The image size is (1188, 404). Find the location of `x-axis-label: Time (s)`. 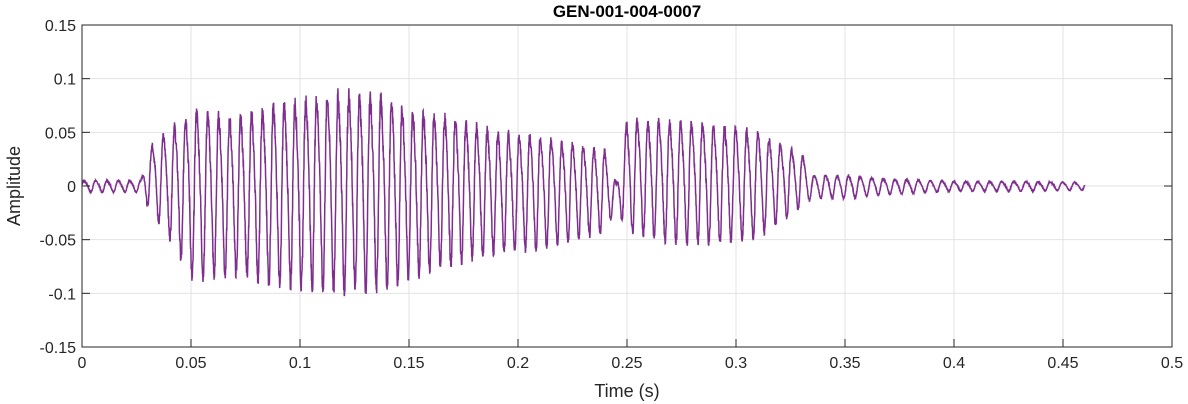

x-axis-label: Time (s) is located at coordinates (626, 391).